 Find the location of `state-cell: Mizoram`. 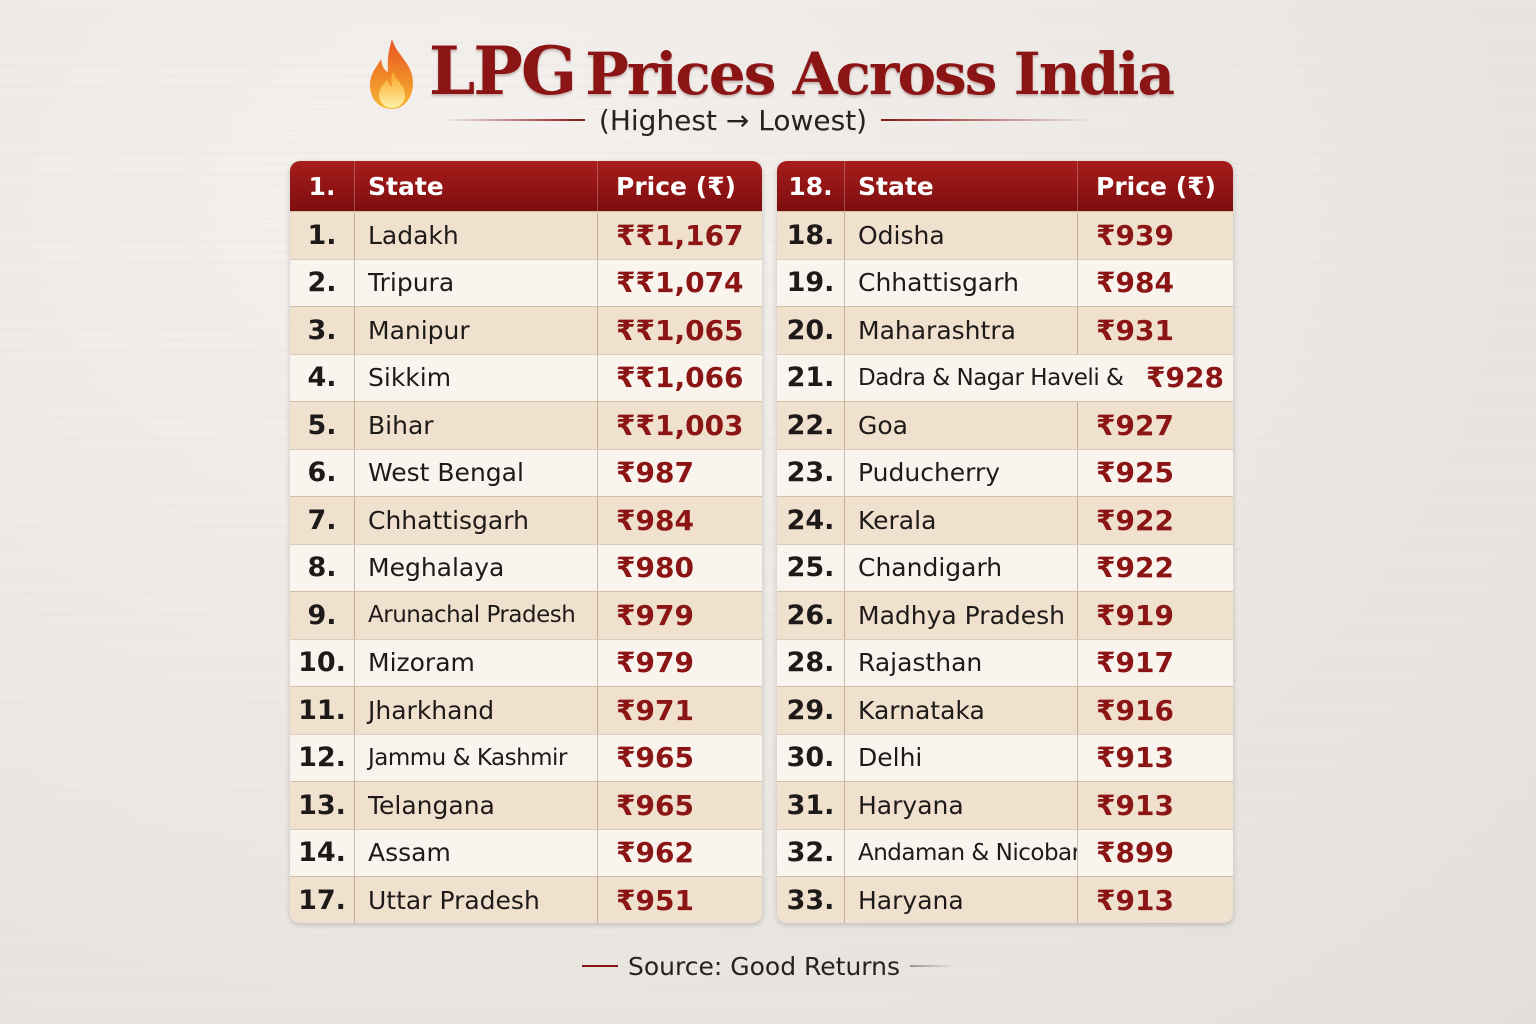

state-cell: Mizoram is located at coordinates (476, 662).